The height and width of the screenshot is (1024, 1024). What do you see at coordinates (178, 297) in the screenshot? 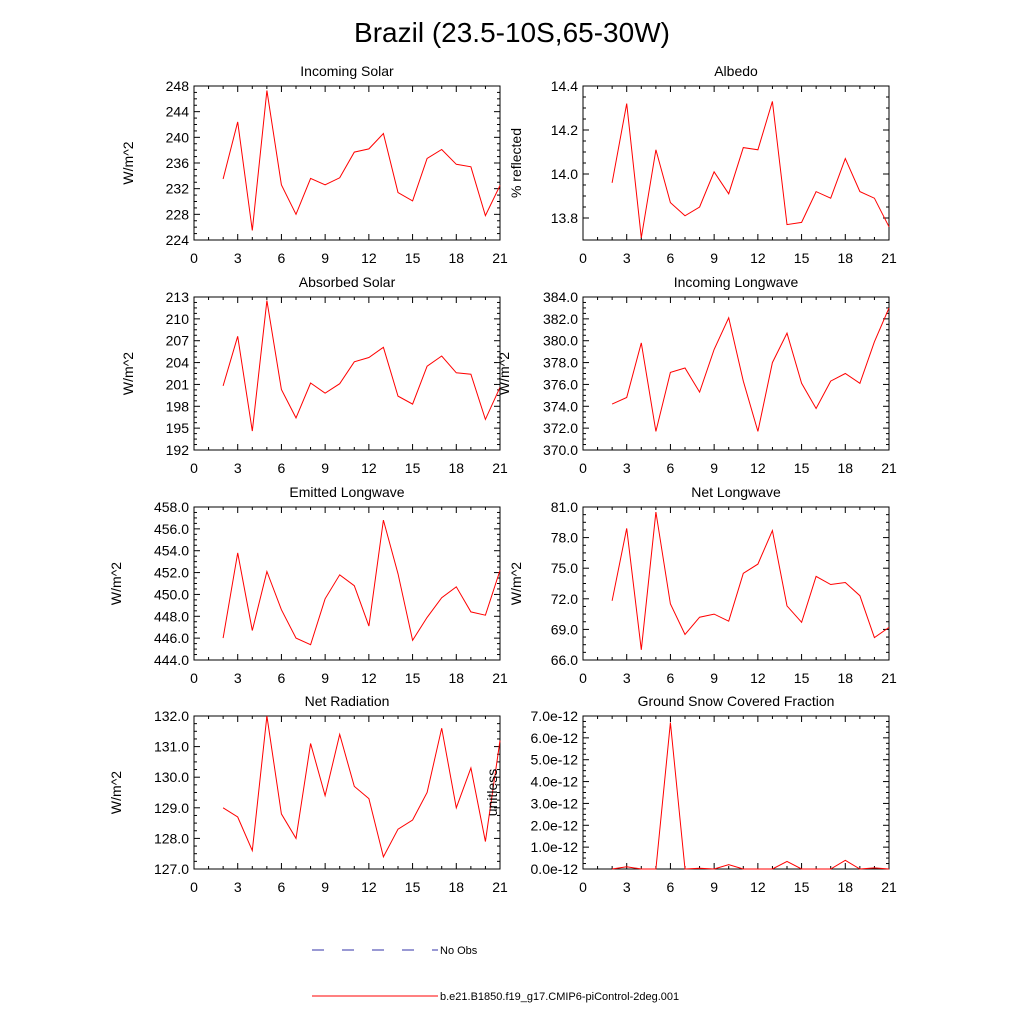
I see `y-tick-label: 213` at bounding box center [178, 297].